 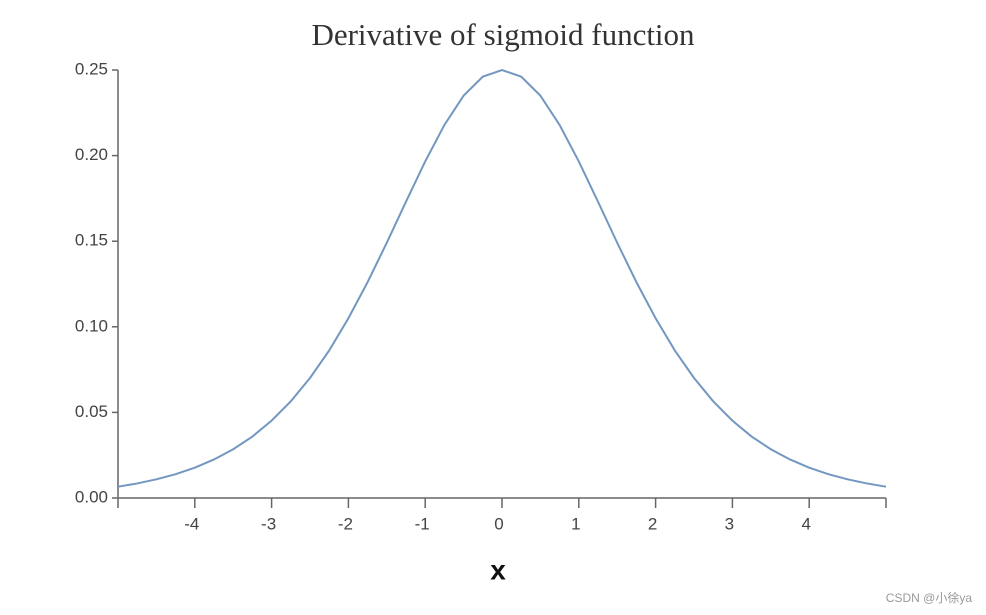 I want to click on x-axis-label: x, so click(x=498, y=569).